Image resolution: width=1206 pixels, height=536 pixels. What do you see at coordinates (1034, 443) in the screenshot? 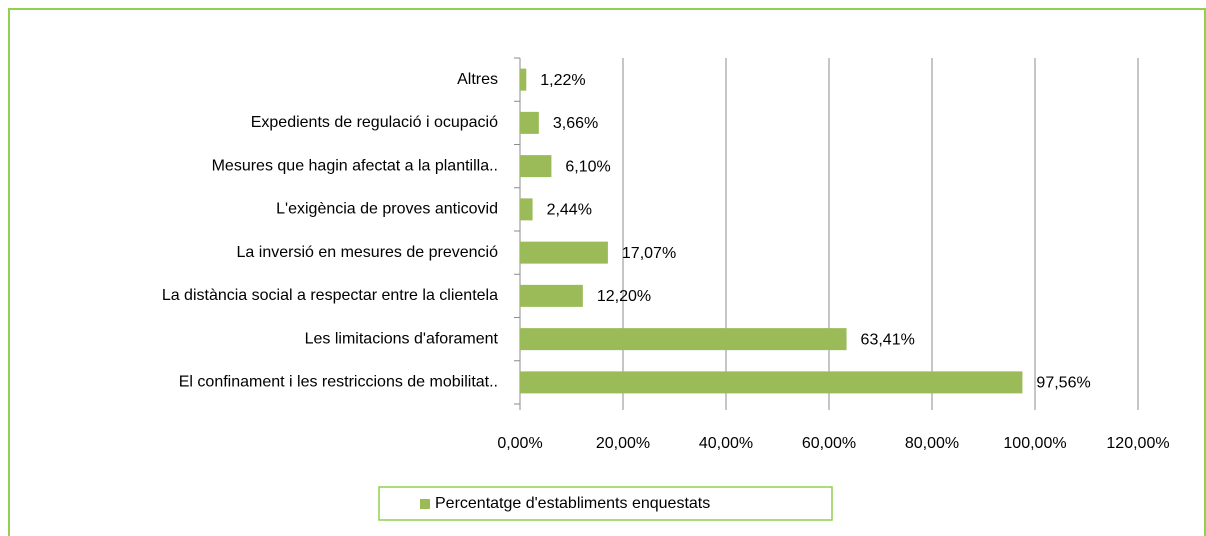
I see `x-tick-label: 100,00%` at bounding box center [1034, 443].